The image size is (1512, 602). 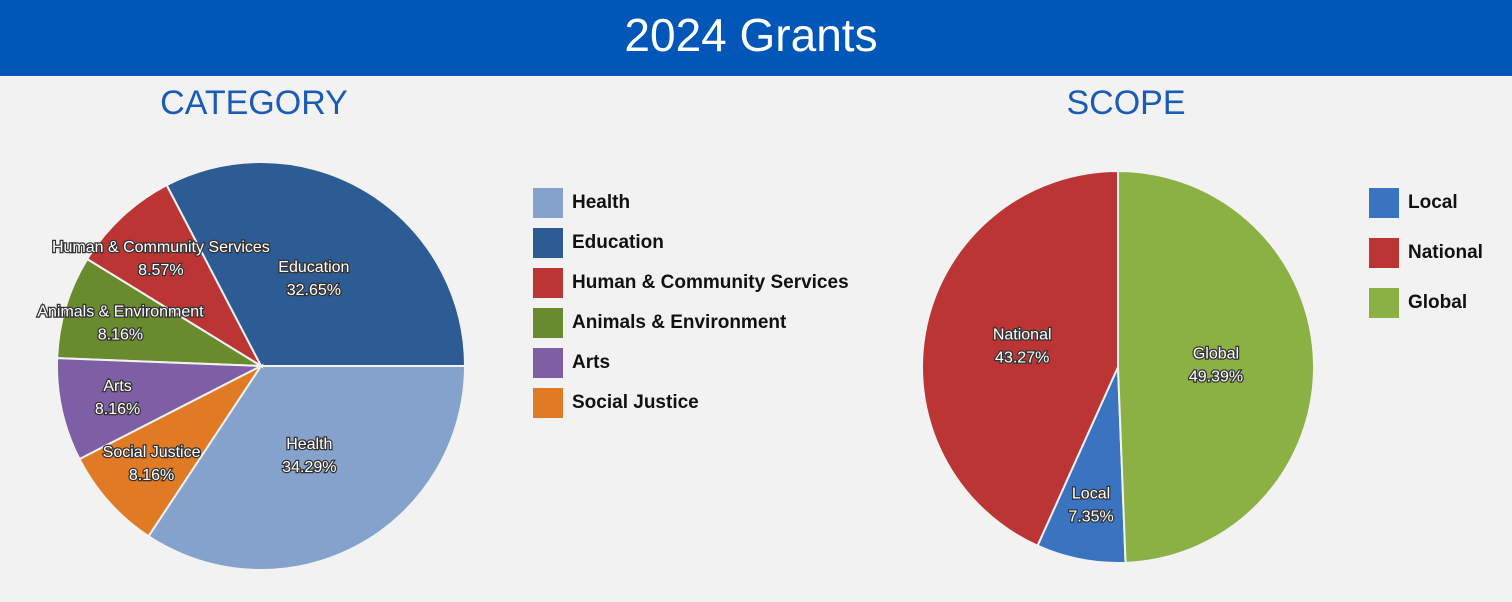 What do you see at coordinates (618, 242) in the screenshot?
I see `legend-label: Education` at bounding box center [618, 242].